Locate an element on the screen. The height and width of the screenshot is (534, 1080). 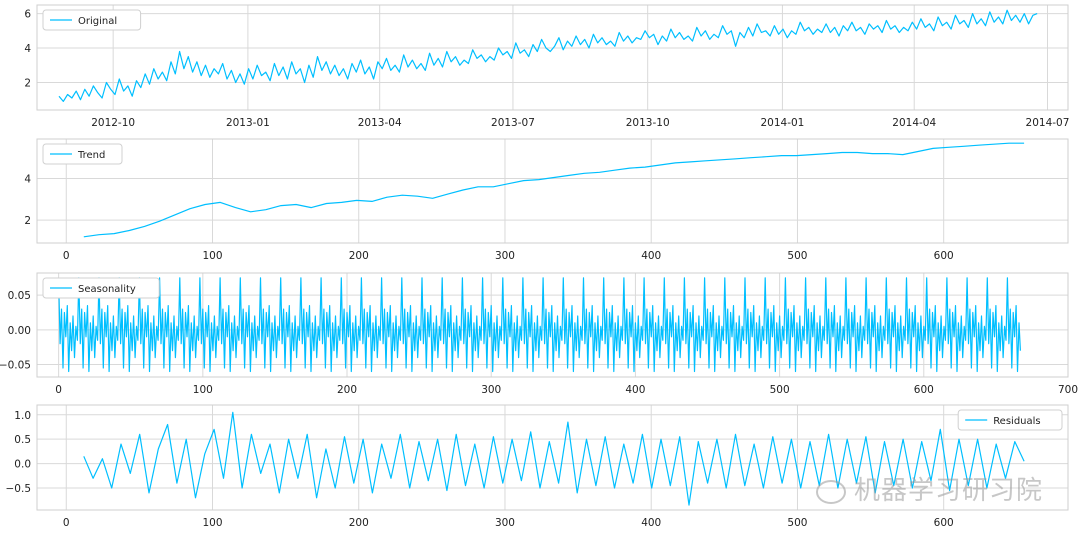
x-tick-label: 2013-10 is located at coordinates (648, 123).